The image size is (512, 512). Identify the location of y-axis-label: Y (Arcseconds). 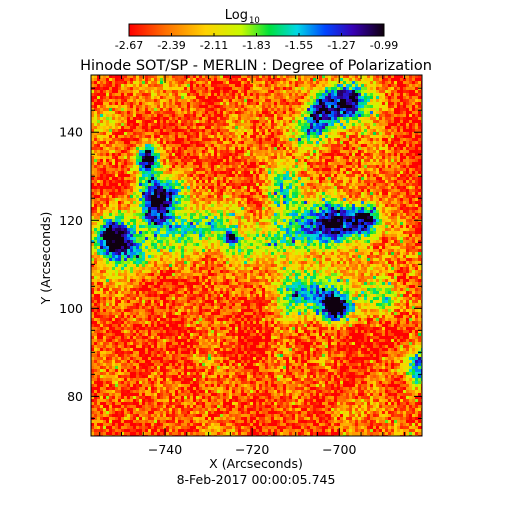
(45, 259).